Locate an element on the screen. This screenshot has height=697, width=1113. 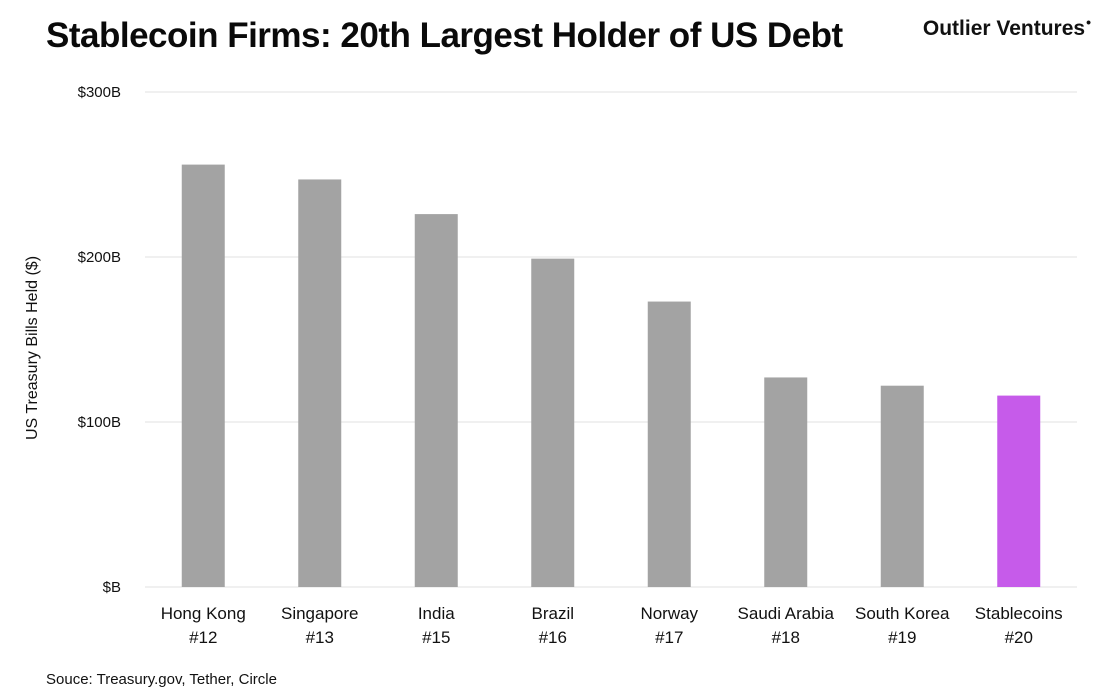
x-rank-label: #17 is located at coordinates (669, 637).